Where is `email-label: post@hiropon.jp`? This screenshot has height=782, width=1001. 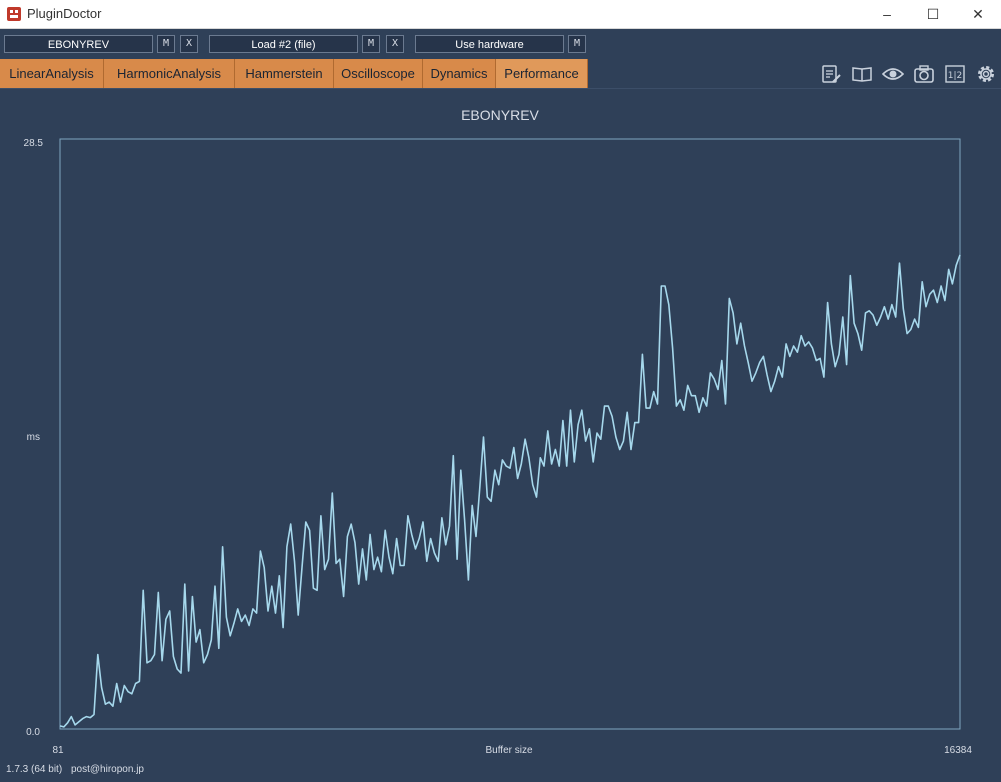
email-label: post@hiropon.jp is located at coordinates (107, 769).